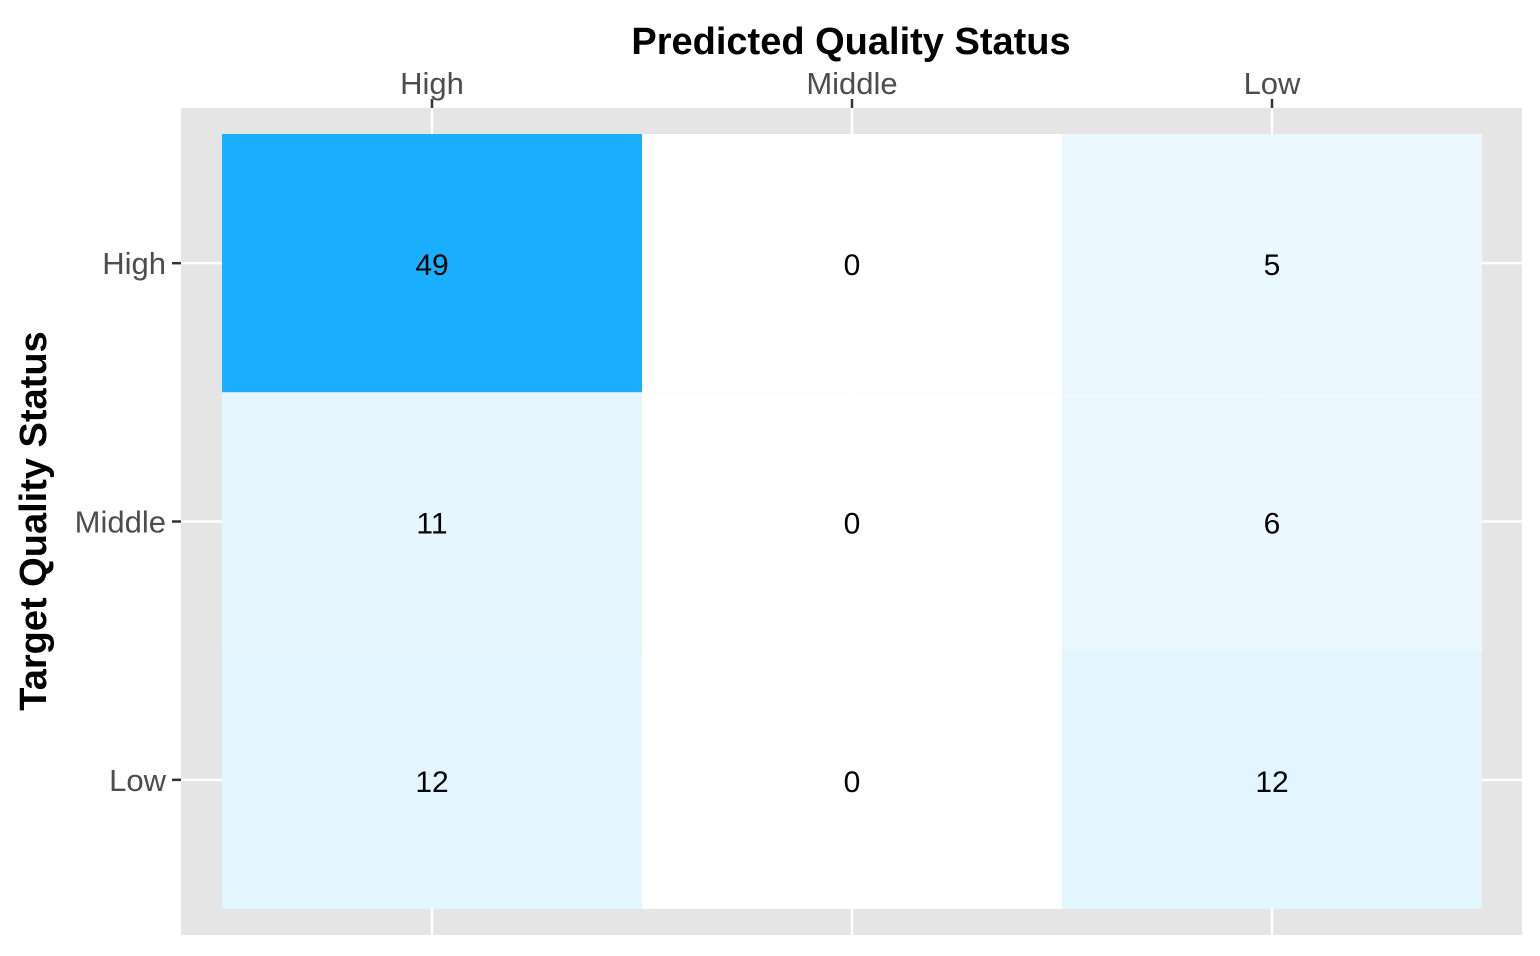 The image size is (1540, 956). I want to click on y-axis-title: Target Quality Status, so click(34, 520).